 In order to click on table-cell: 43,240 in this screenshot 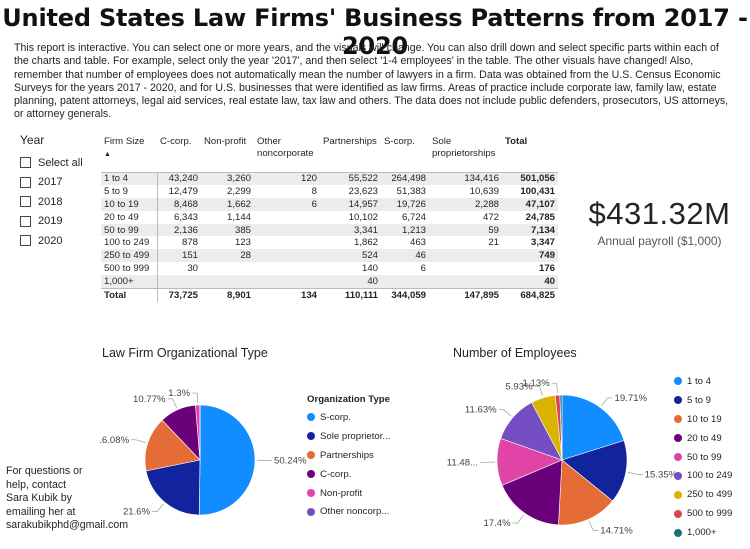, I will do `click(179, 178)`.